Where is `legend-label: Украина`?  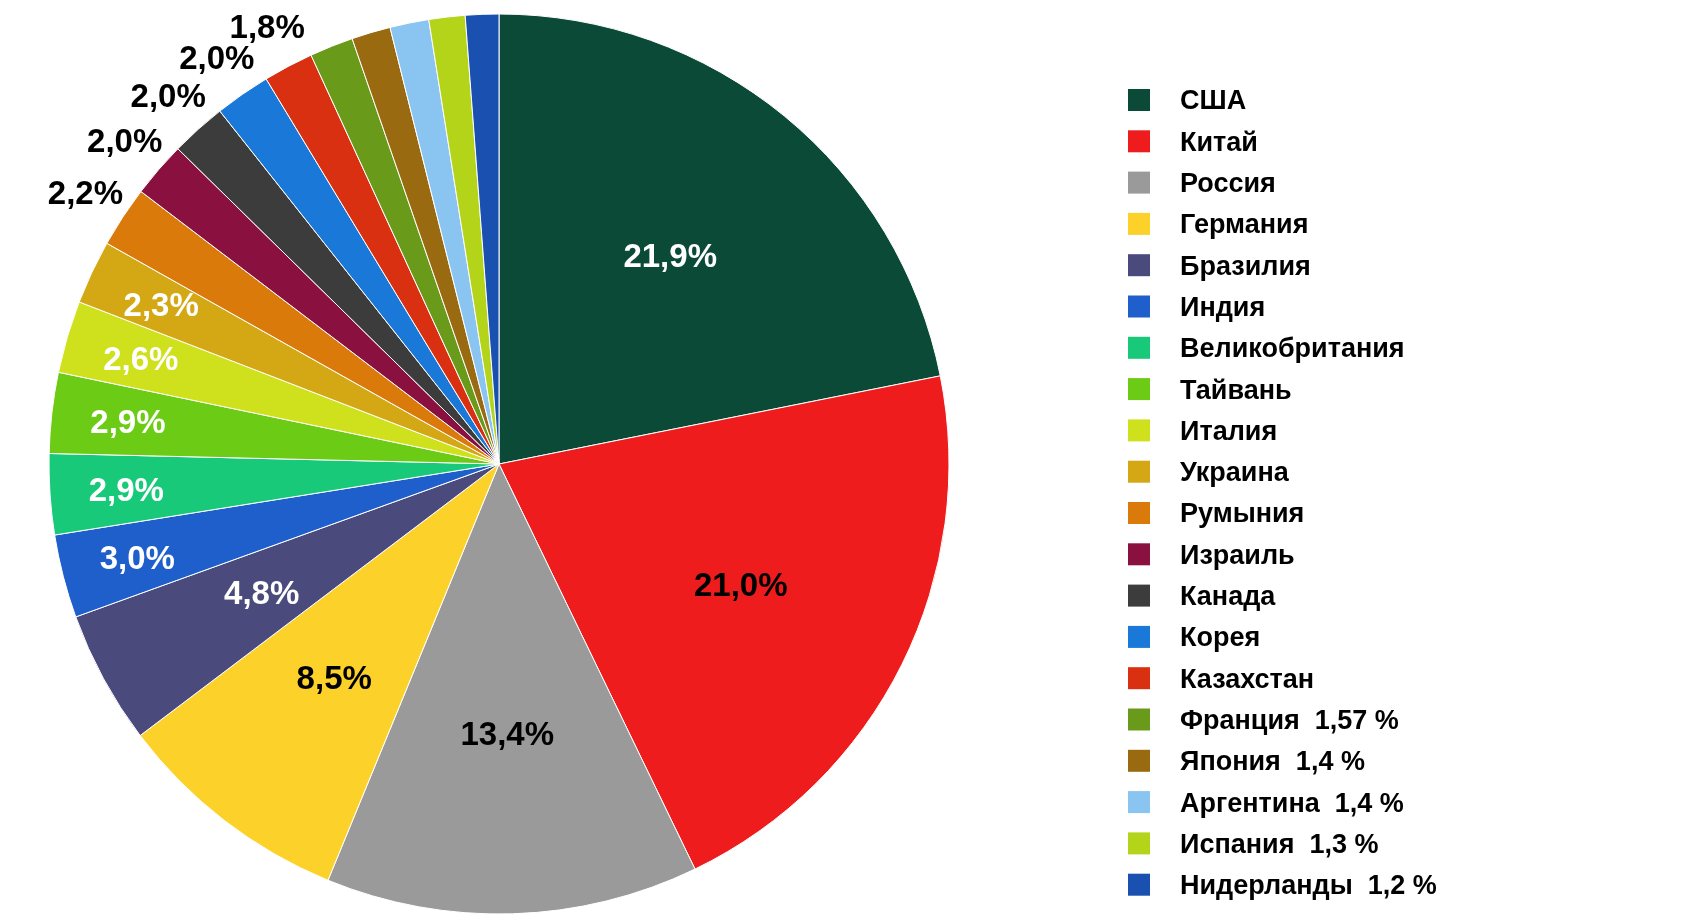 legend-label: Украина is located at coordinates (1235, 472).